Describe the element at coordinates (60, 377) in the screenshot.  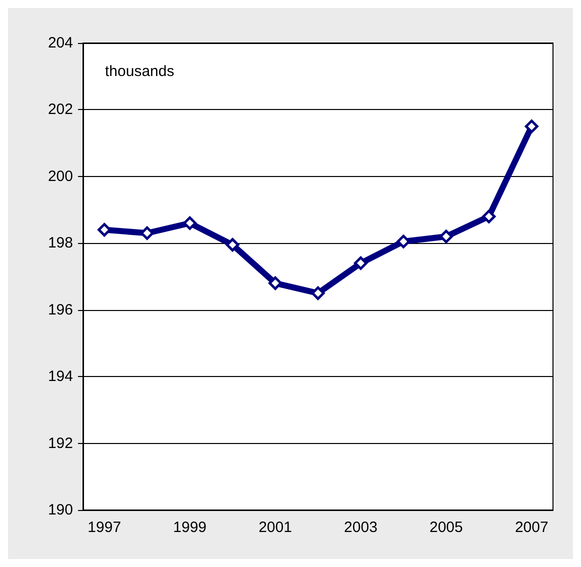
I see `y-tick-label: 194` at that location.